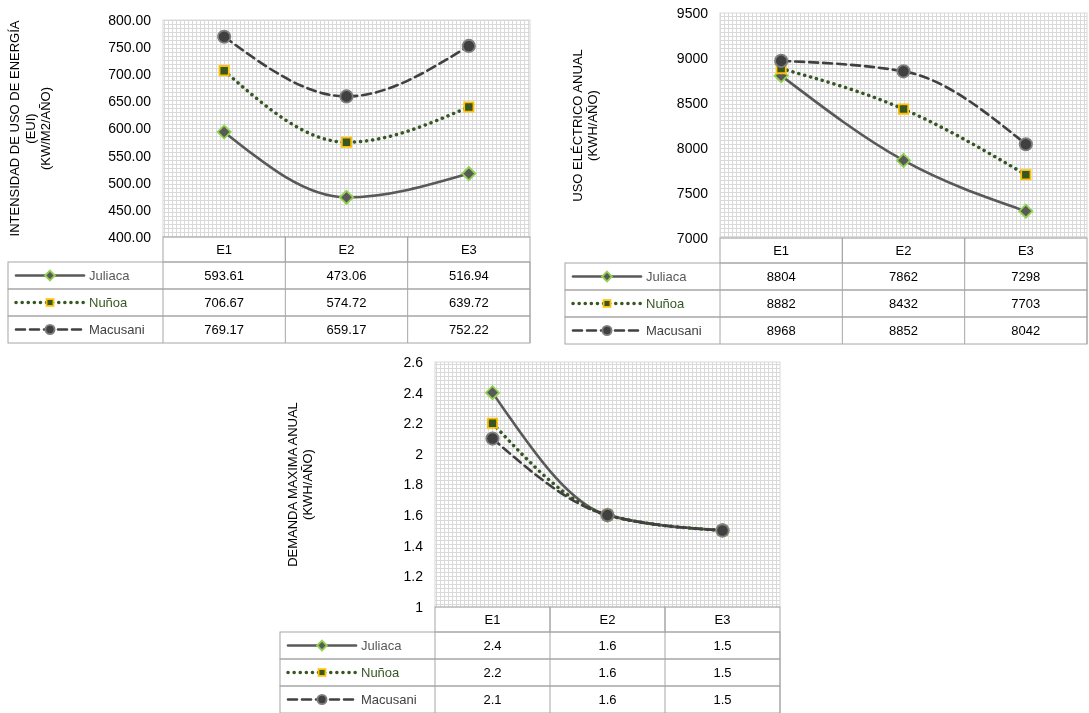 The height and width of the screenshot is (713, 1089). Describe the element at coordinates (413, 423) in the screenshot. I see `y-tick-label: 2.2` at that location.